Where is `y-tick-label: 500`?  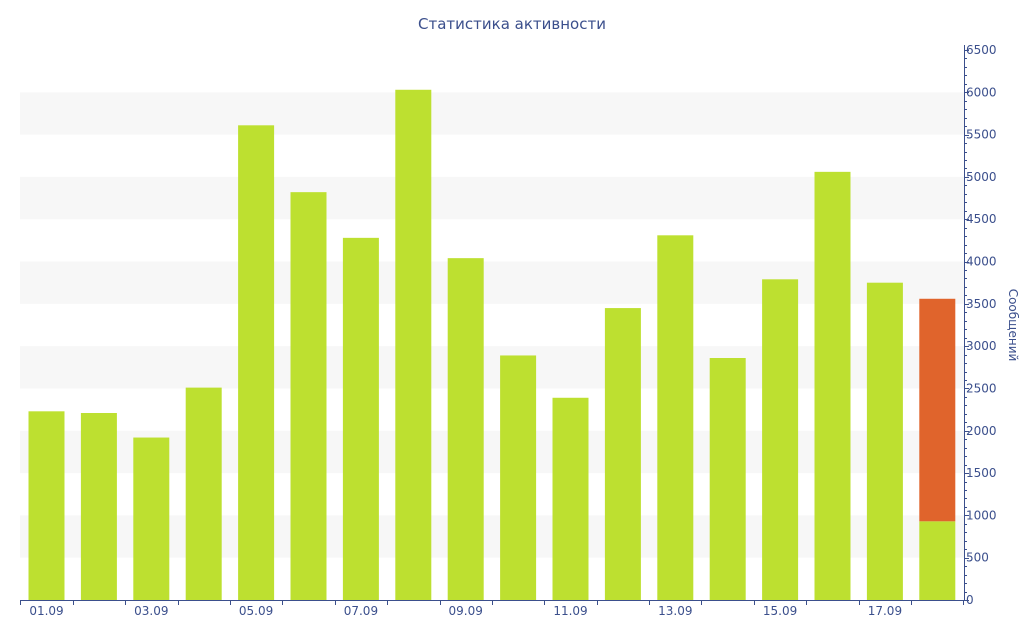 y-tick-label: 500 is located at coordinates (977, 558).